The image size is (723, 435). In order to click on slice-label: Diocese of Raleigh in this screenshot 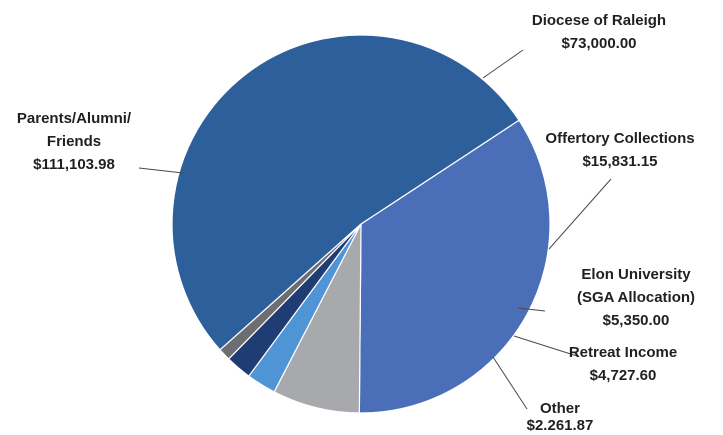, I will do `click(599, 20)`.